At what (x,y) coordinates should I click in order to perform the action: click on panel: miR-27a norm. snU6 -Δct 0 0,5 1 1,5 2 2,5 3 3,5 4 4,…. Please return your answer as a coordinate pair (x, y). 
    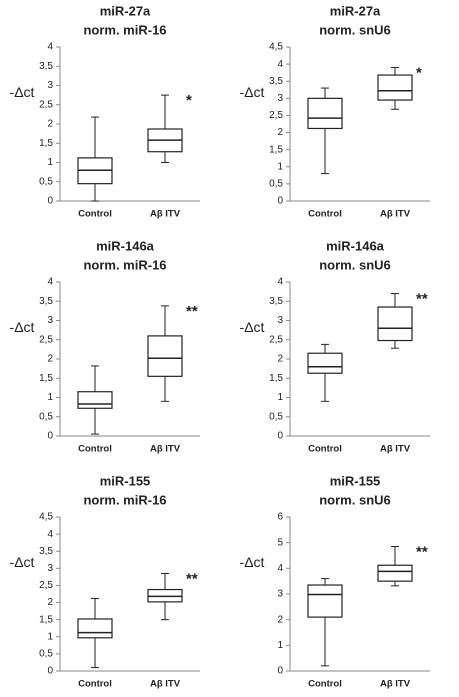
    Looking at the image, I should click on (335, 111).